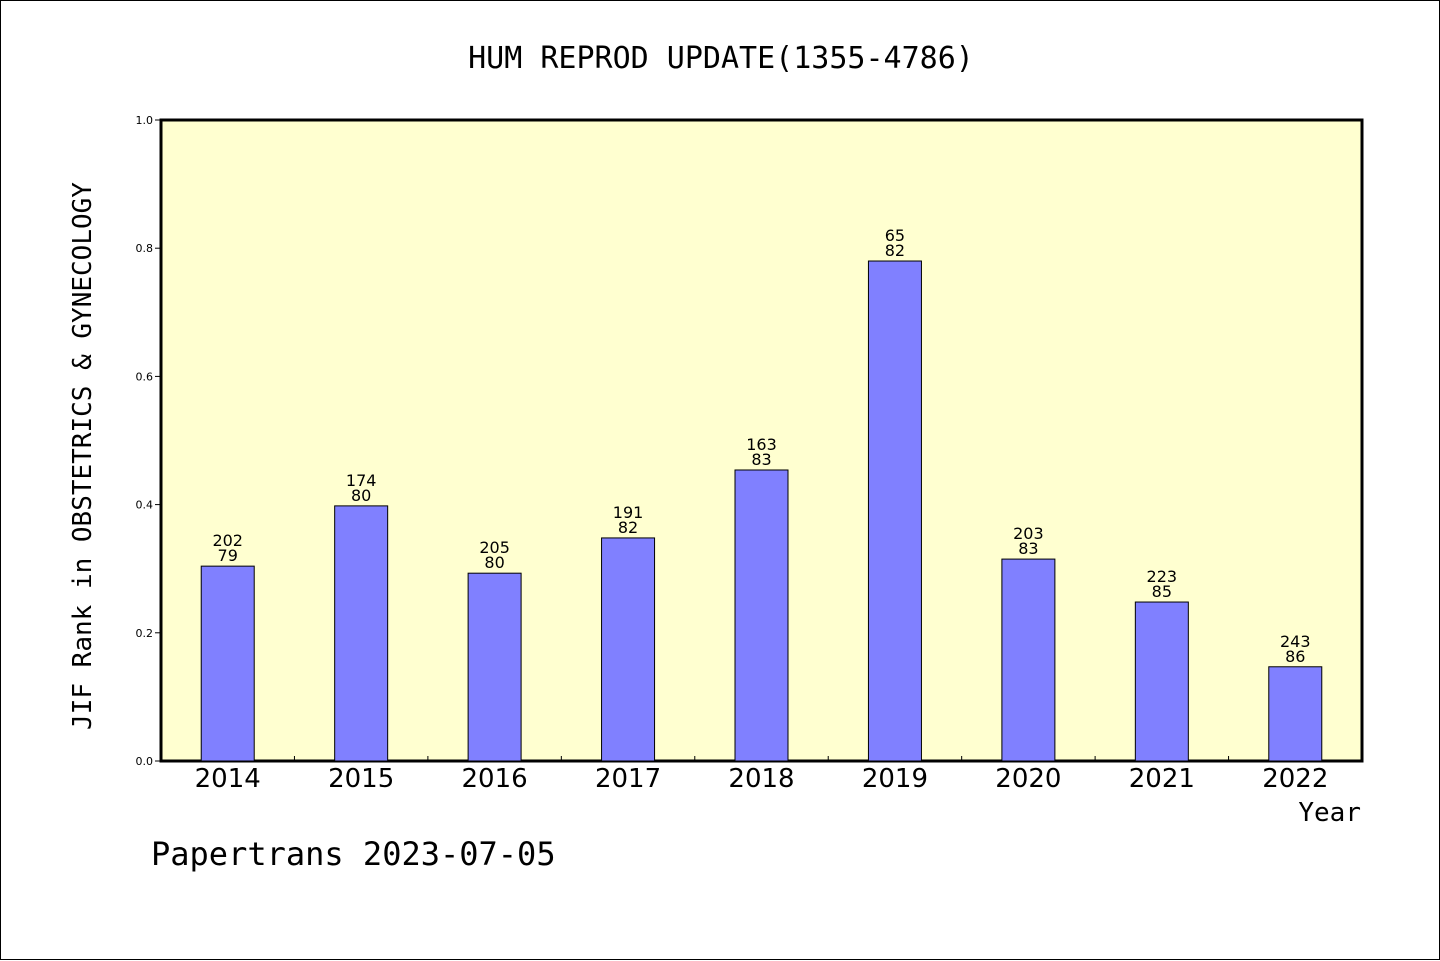  I want to click on y-tick-label: 0.6, so click(145, 376).